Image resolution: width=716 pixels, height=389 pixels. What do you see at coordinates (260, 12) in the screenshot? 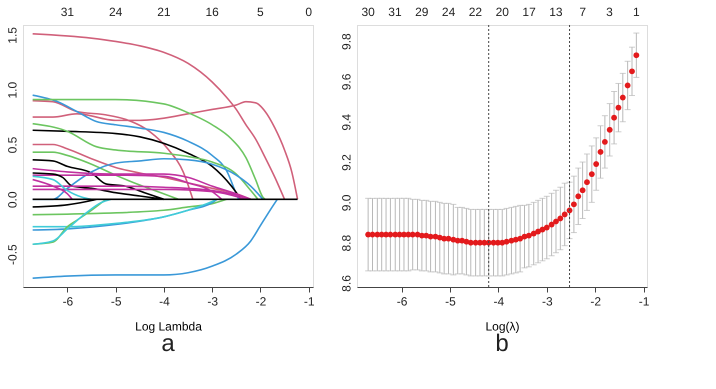
I see `text: 5` at bounding box center [260, 12].